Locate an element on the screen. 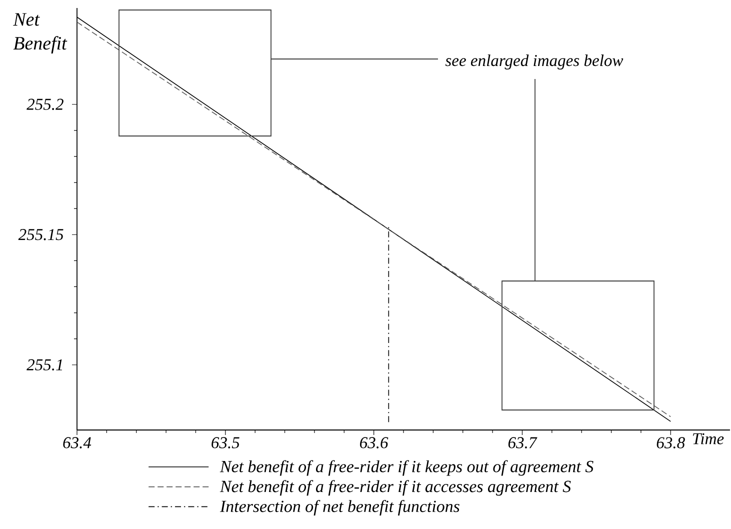  x-tick-label: 63.4 is located at coordinates (77, 442).